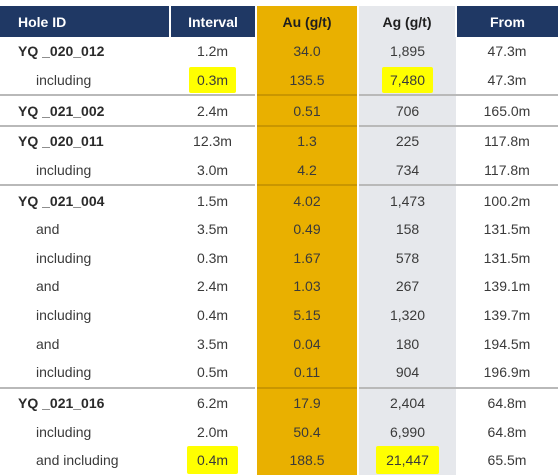  I want to click on table-row: including 0.4m 5.15 1,320 139.7m, so click(279, 315).